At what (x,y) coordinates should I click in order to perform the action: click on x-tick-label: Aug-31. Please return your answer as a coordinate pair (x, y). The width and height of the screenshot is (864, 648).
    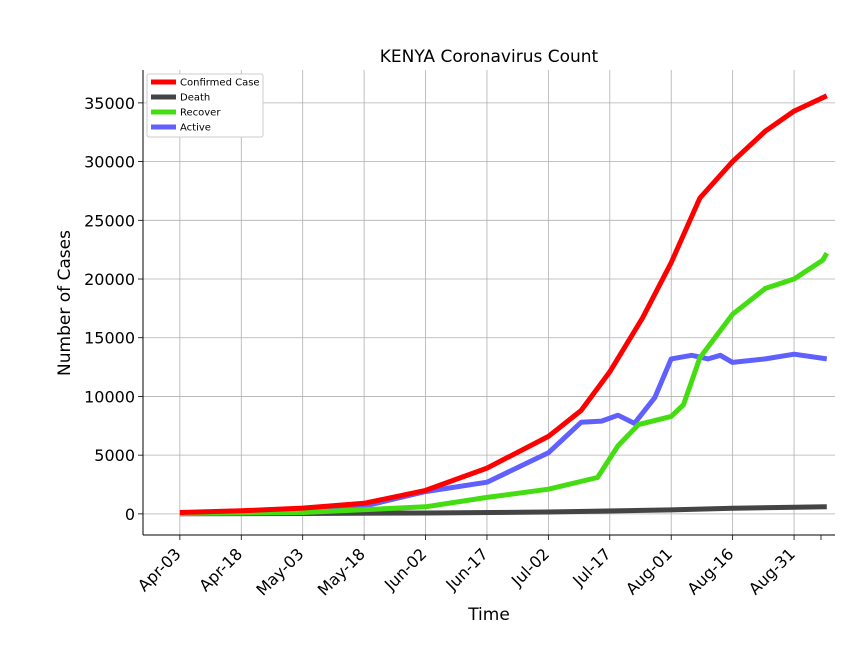
    Looking at the image, I should click on (772, 571).